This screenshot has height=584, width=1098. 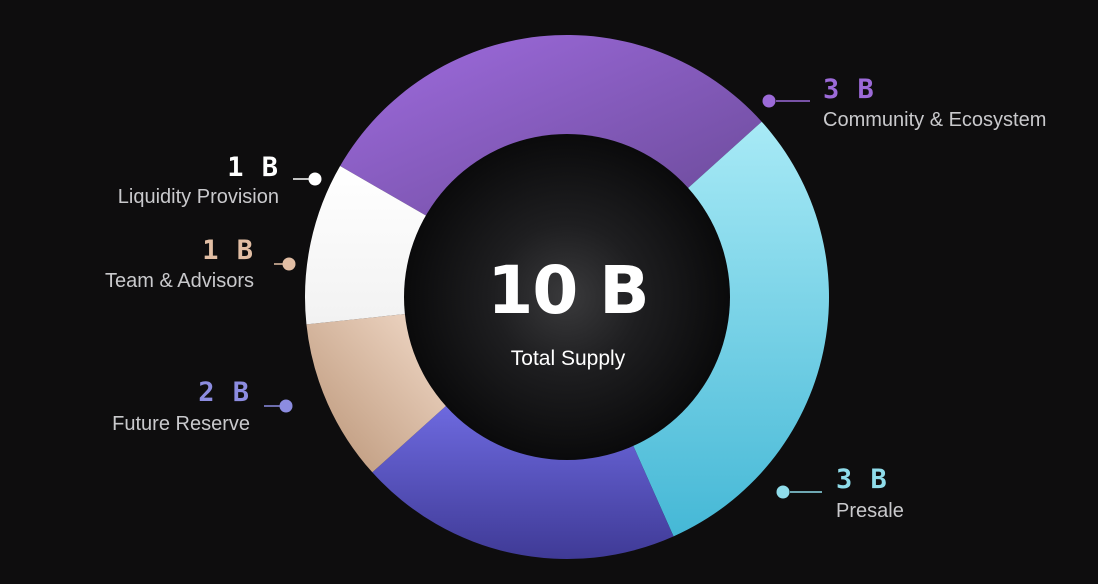 I want to click on team-slice, so click(x=377, y=393).